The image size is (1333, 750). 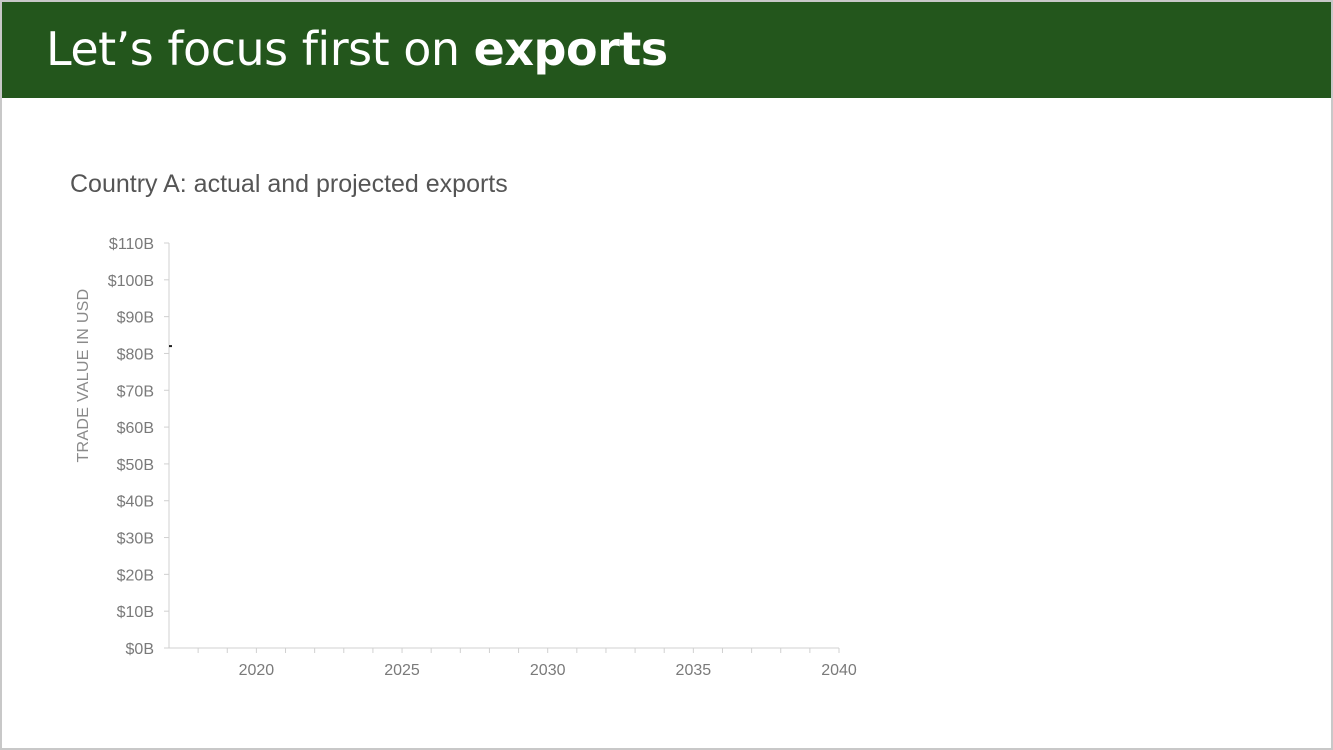 What do you see at coordinates (131, 244) in the screenshot?
I see `y-tick-label: $110B` at bounding box center [131, 244].